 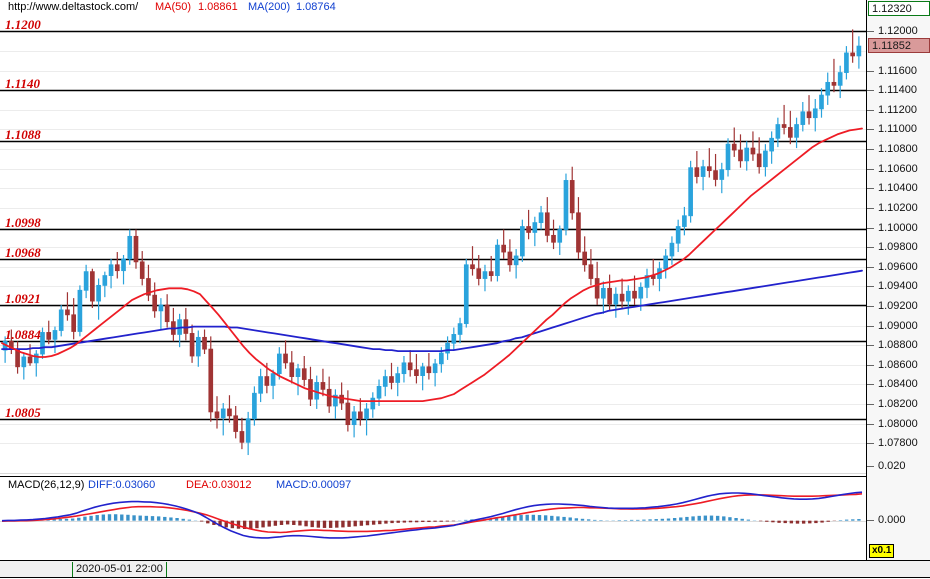 What do you see at coordinates (898, 443) in the screenshot?
I see `price-tick-label: 1.07800` at bounding box center [898, 443].